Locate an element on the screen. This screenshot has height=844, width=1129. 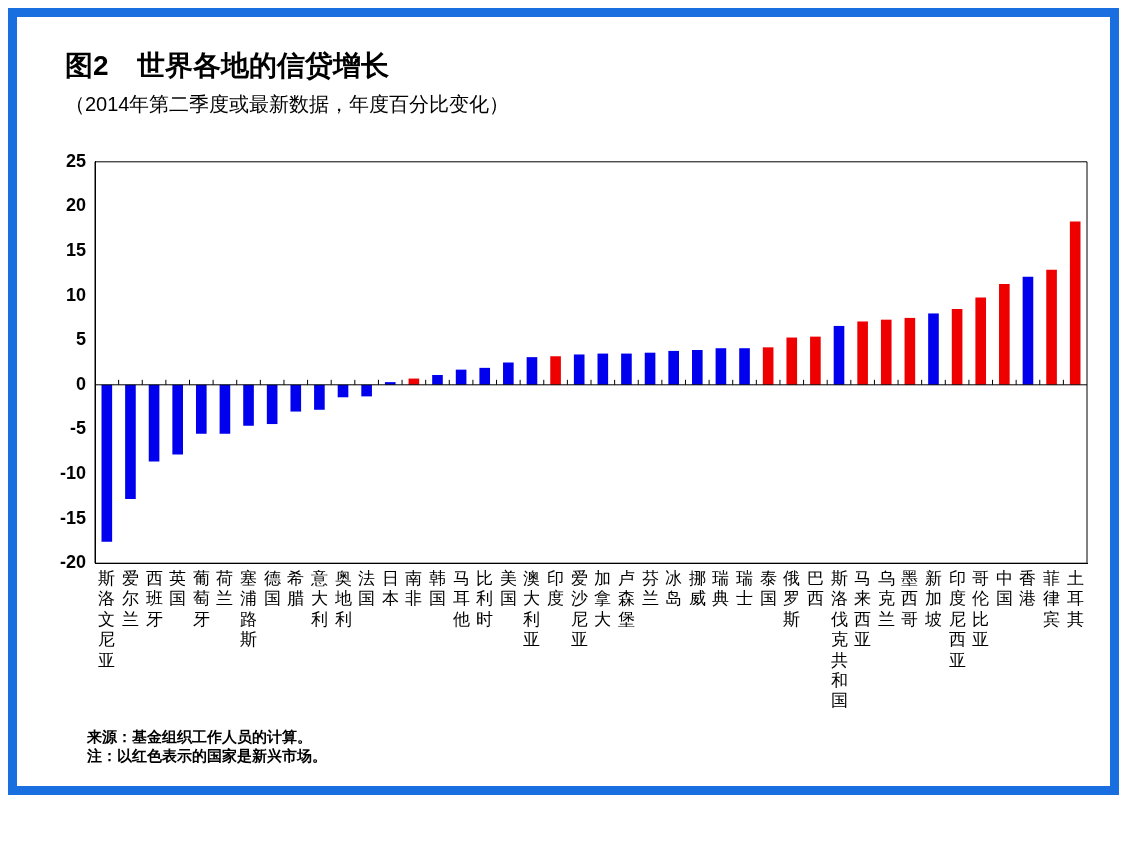
y-tick-label: 25 is located at coordinates (76, 160).